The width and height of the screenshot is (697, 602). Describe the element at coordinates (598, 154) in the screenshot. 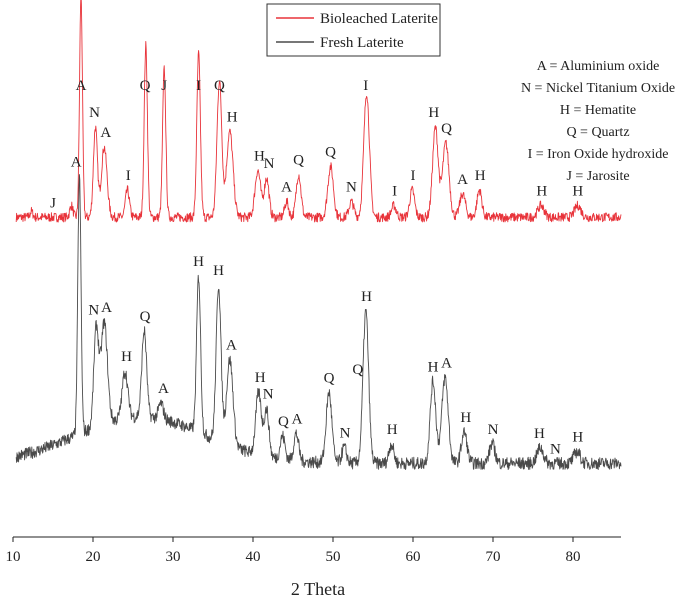

I see `key-line-iron-oxide-hydroxide: I = Iron Oxide hydroxide` at that location.